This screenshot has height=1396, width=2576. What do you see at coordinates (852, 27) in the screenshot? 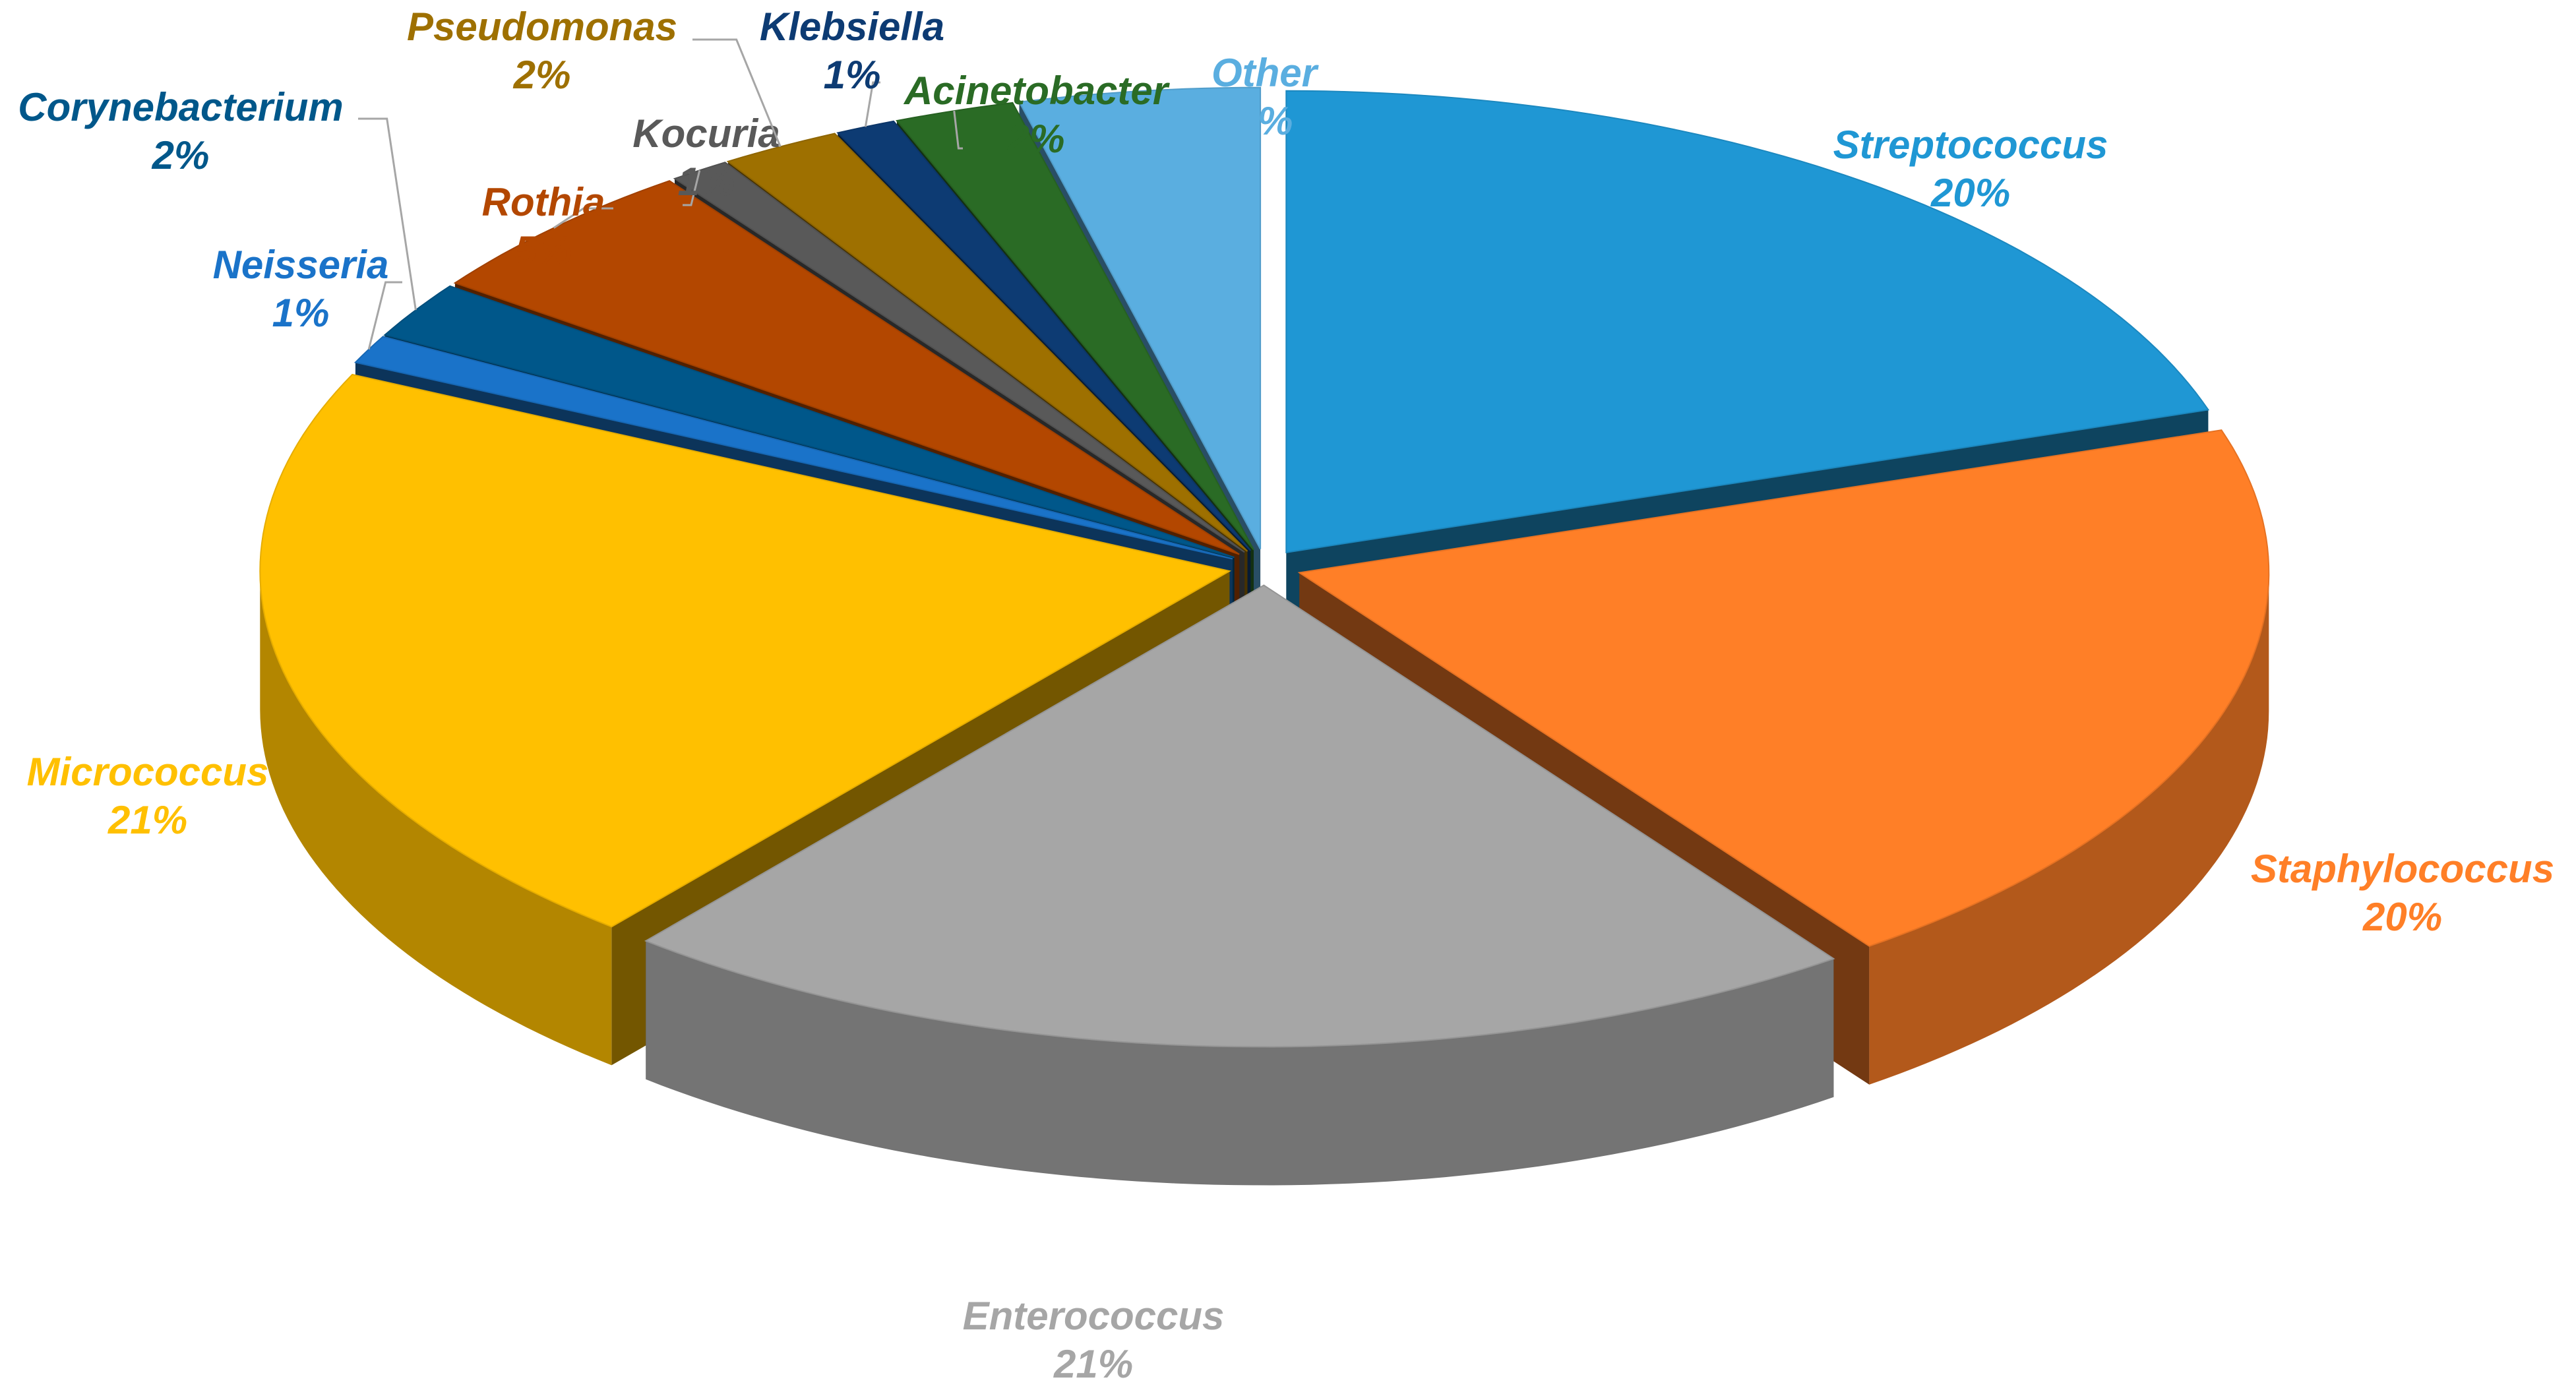
I see `slice-label: Klebsiella` at bounding box center [852, 27].